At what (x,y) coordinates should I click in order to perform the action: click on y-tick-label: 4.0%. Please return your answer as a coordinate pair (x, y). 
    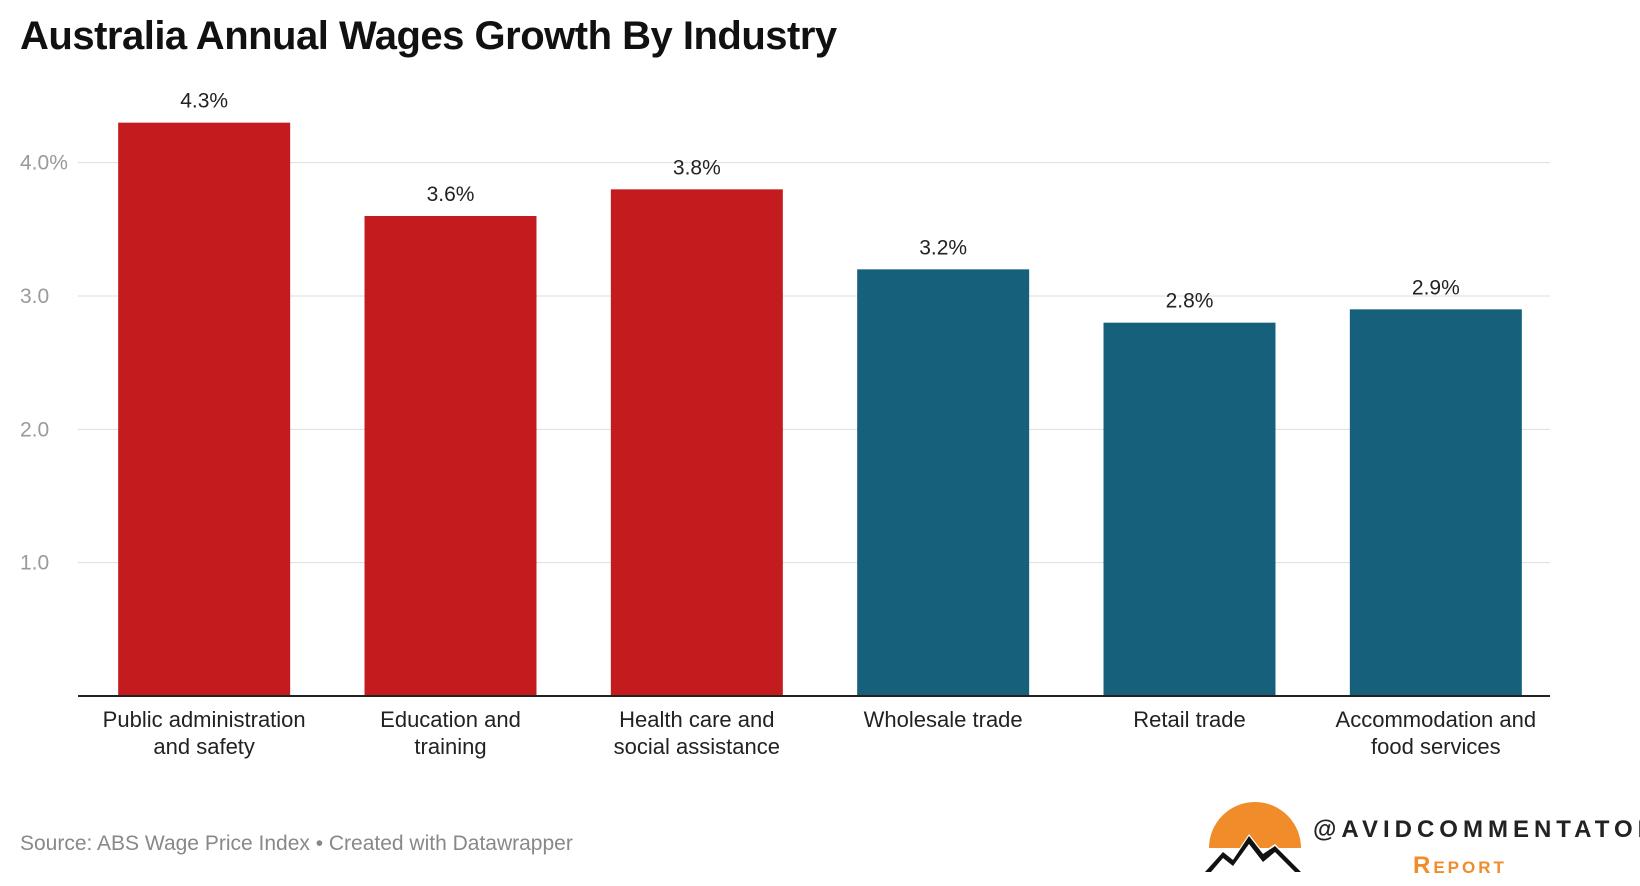
    Looking at the image, I should click on (44, 163).